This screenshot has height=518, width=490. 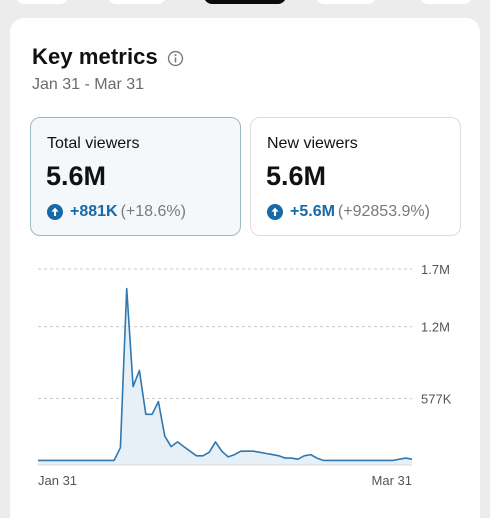 What do you see at coordinates (245, 5) in the screenshot?
I see `top-tab-strip` at bounding box center [245, 5].